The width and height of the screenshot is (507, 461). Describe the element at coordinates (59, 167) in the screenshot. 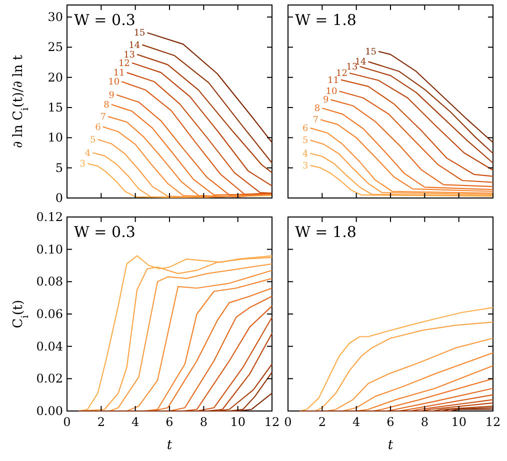

I see `y-tick-label: 5` at that location.